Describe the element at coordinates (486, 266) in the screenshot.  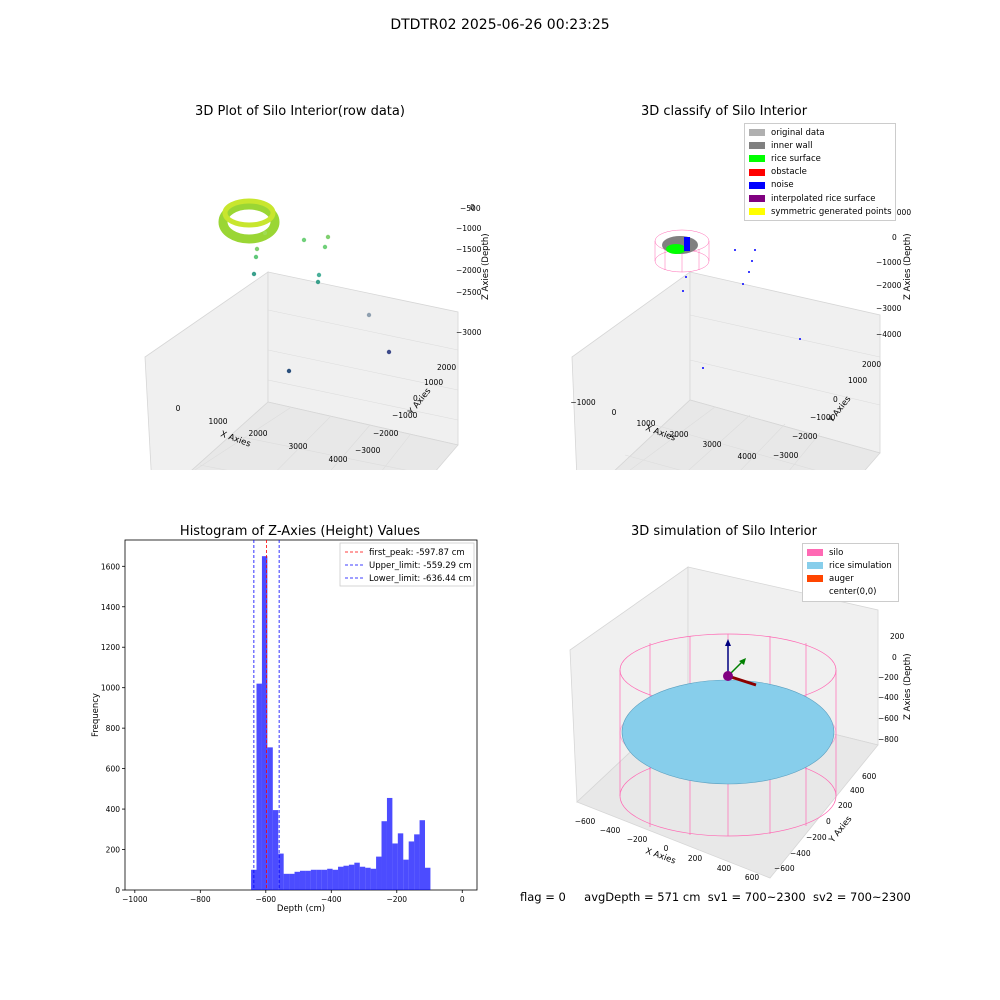
I see `raw-z-axis-label: Z Axies (Depth)` at that location.